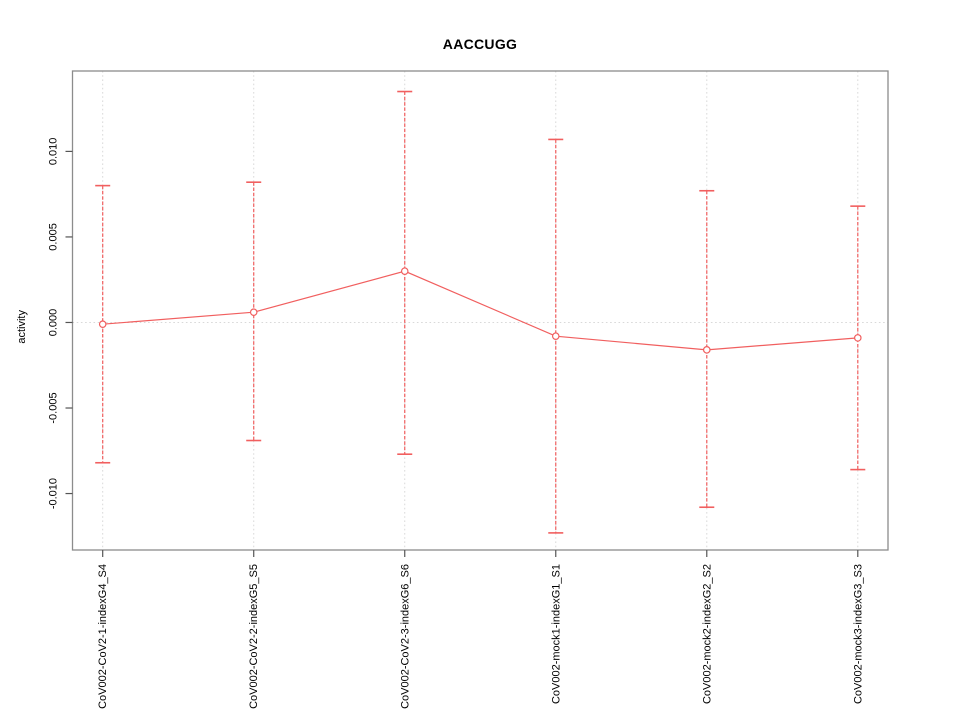 The image size is (960, 720). I want to click on y-tick-label: 0.000, so click(53, 323).